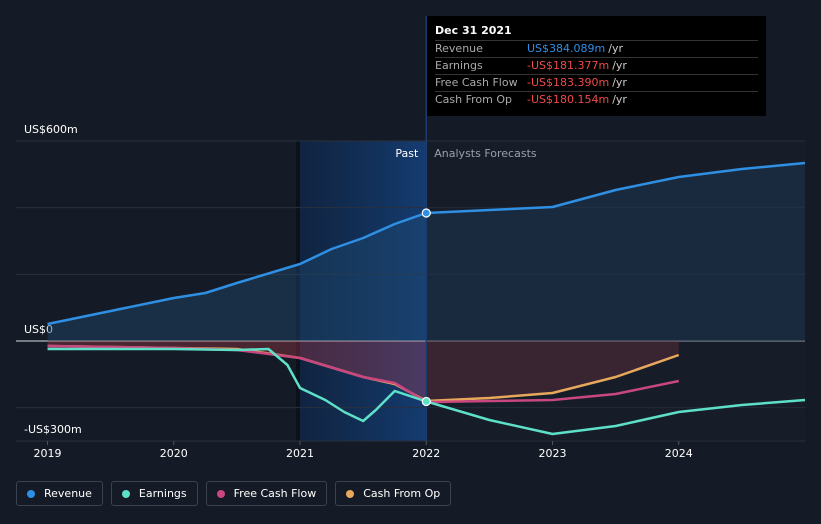  I want to click on x-tick-label: 2022, so click(426, 453).